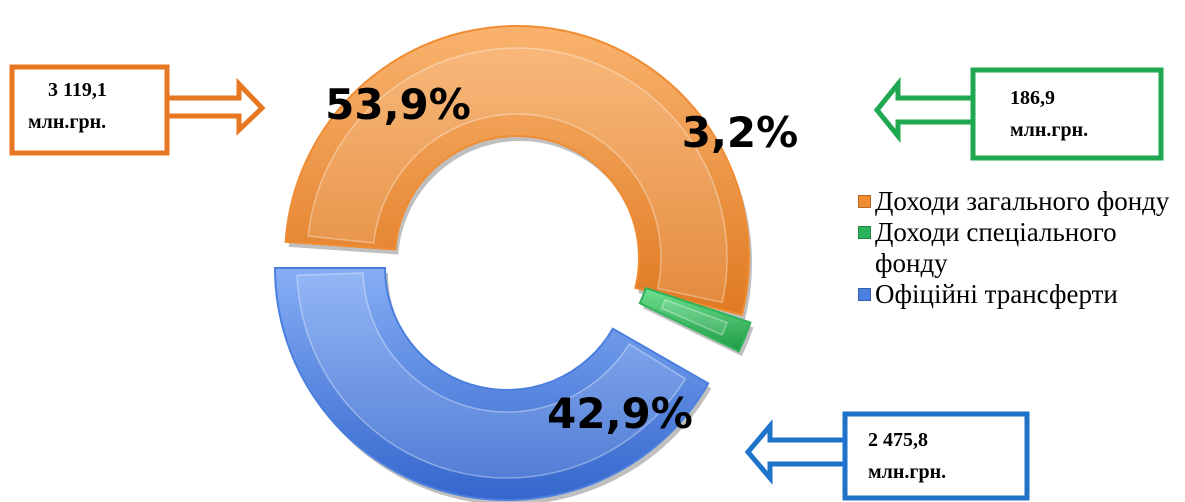 The height and width of the screenshot is (502, 1185). I want to click on legend-label: Офіційні трансферти, so click(996, 294).